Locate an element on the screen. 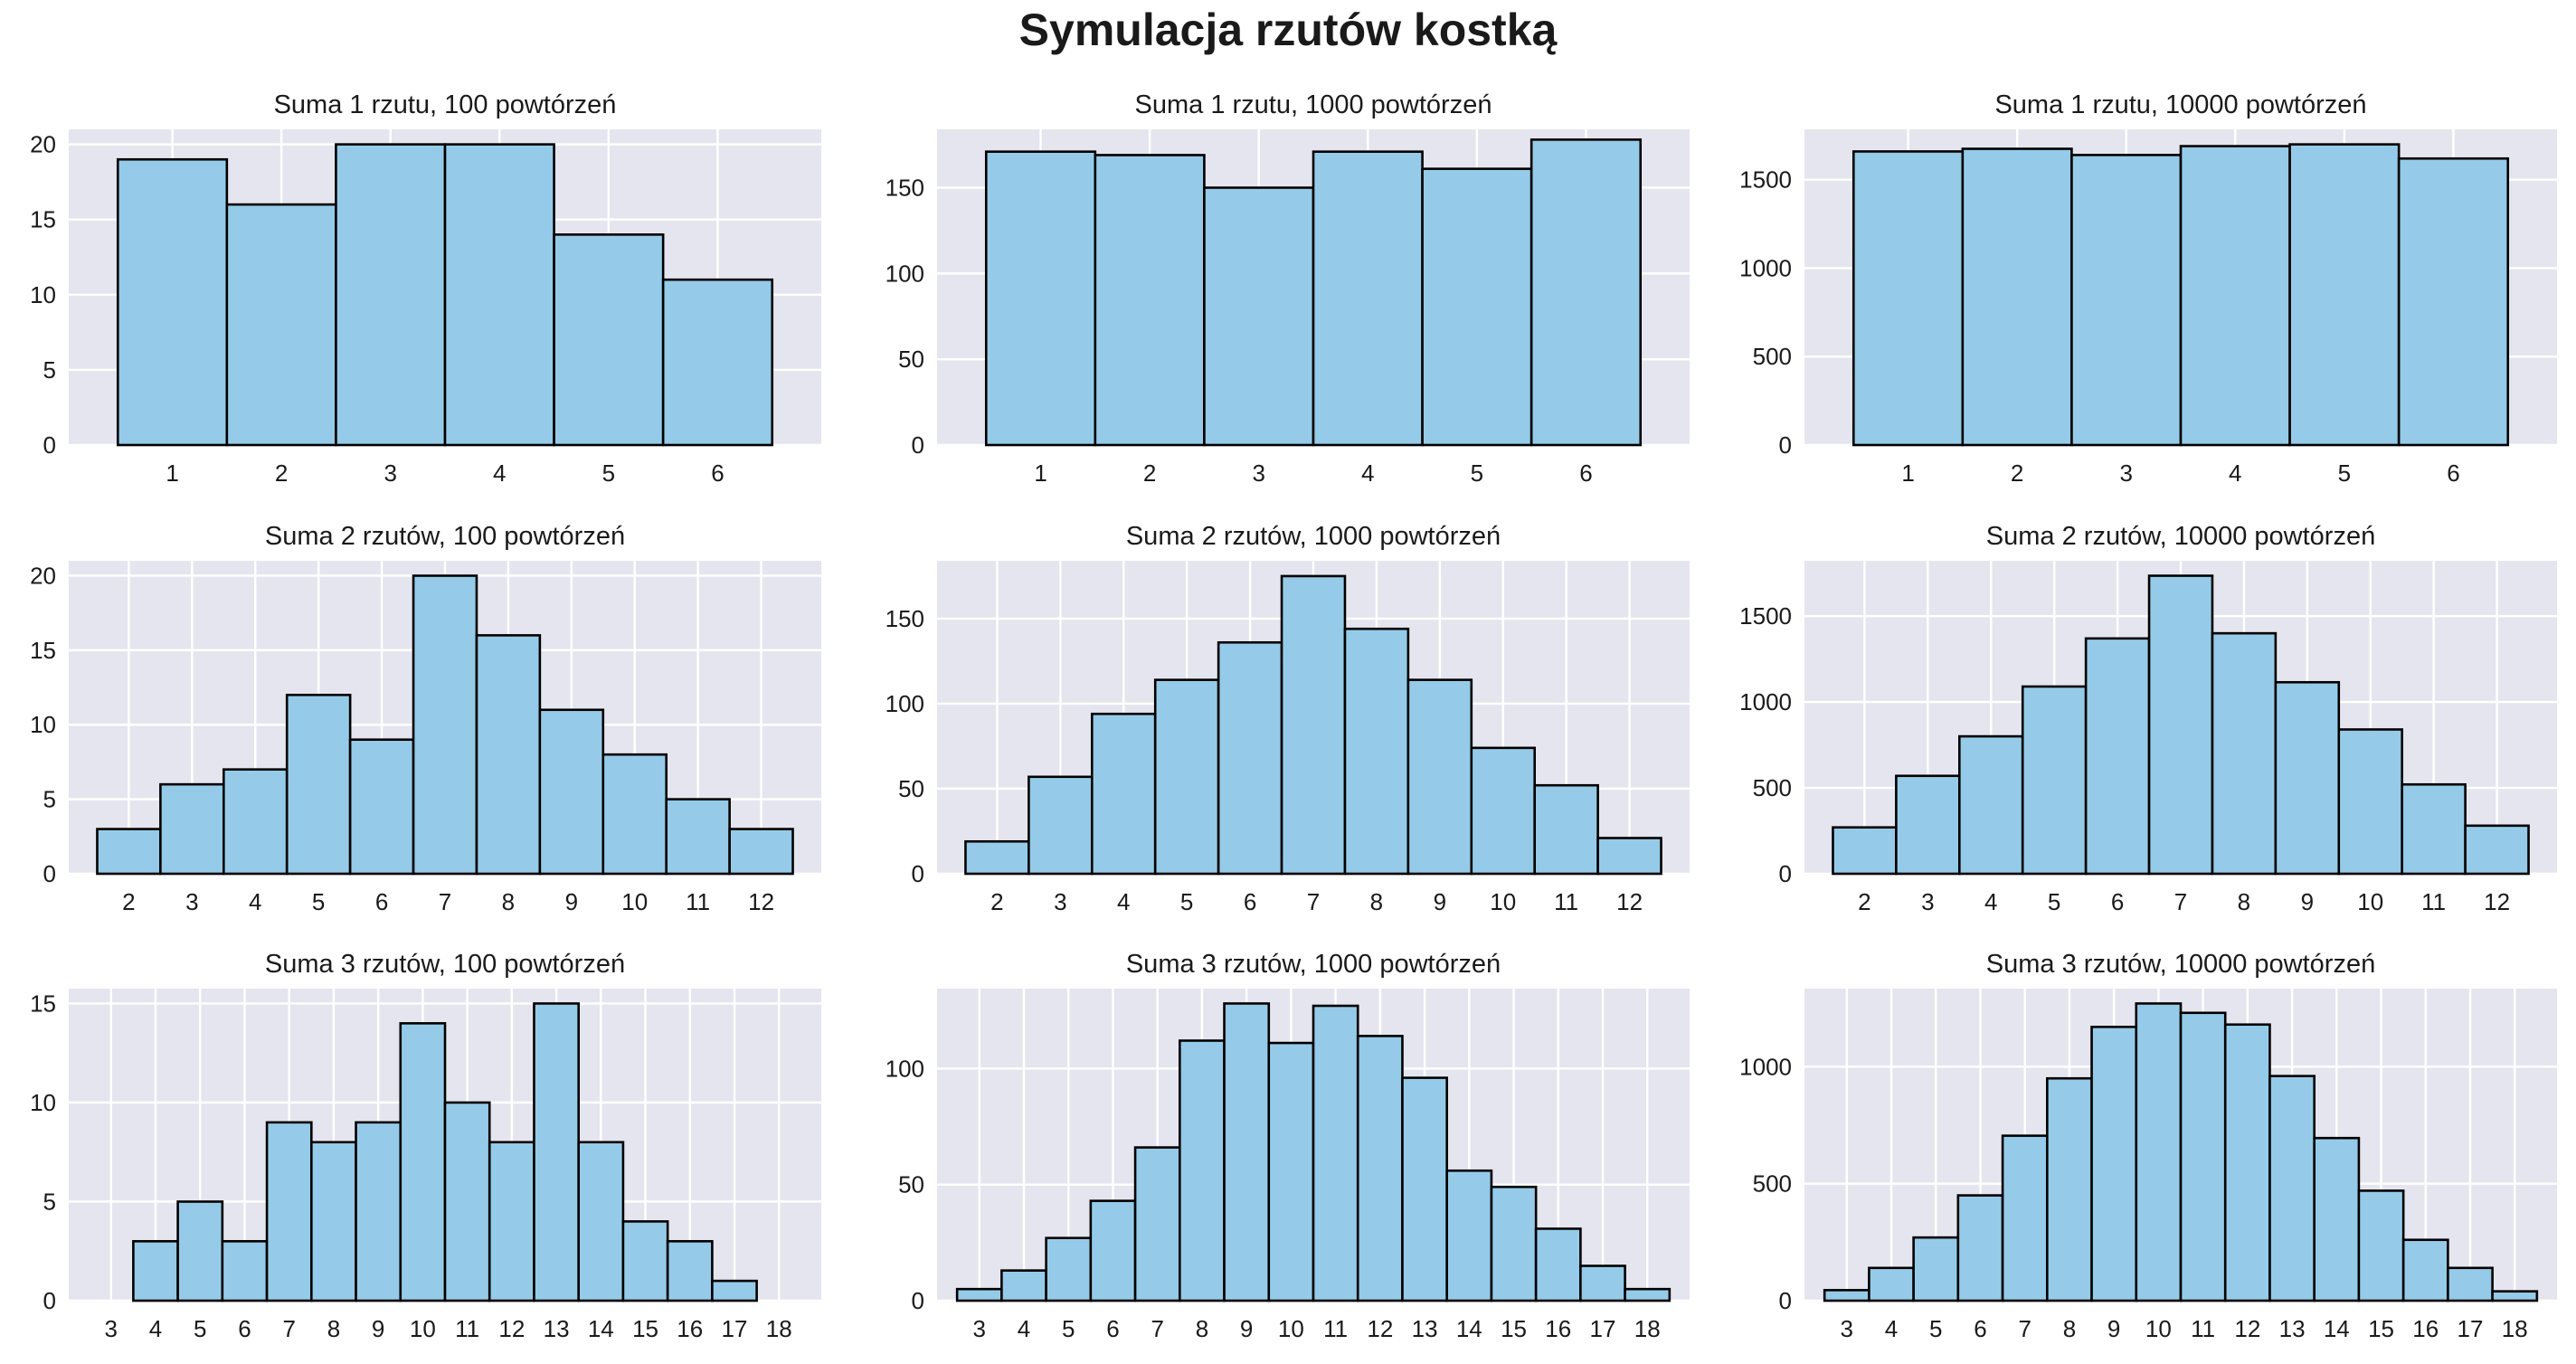 Image resolution: width=2576 pixels, height=1364 pixels. y-tick-label: 1000 is located at coordinates (1765, 701).